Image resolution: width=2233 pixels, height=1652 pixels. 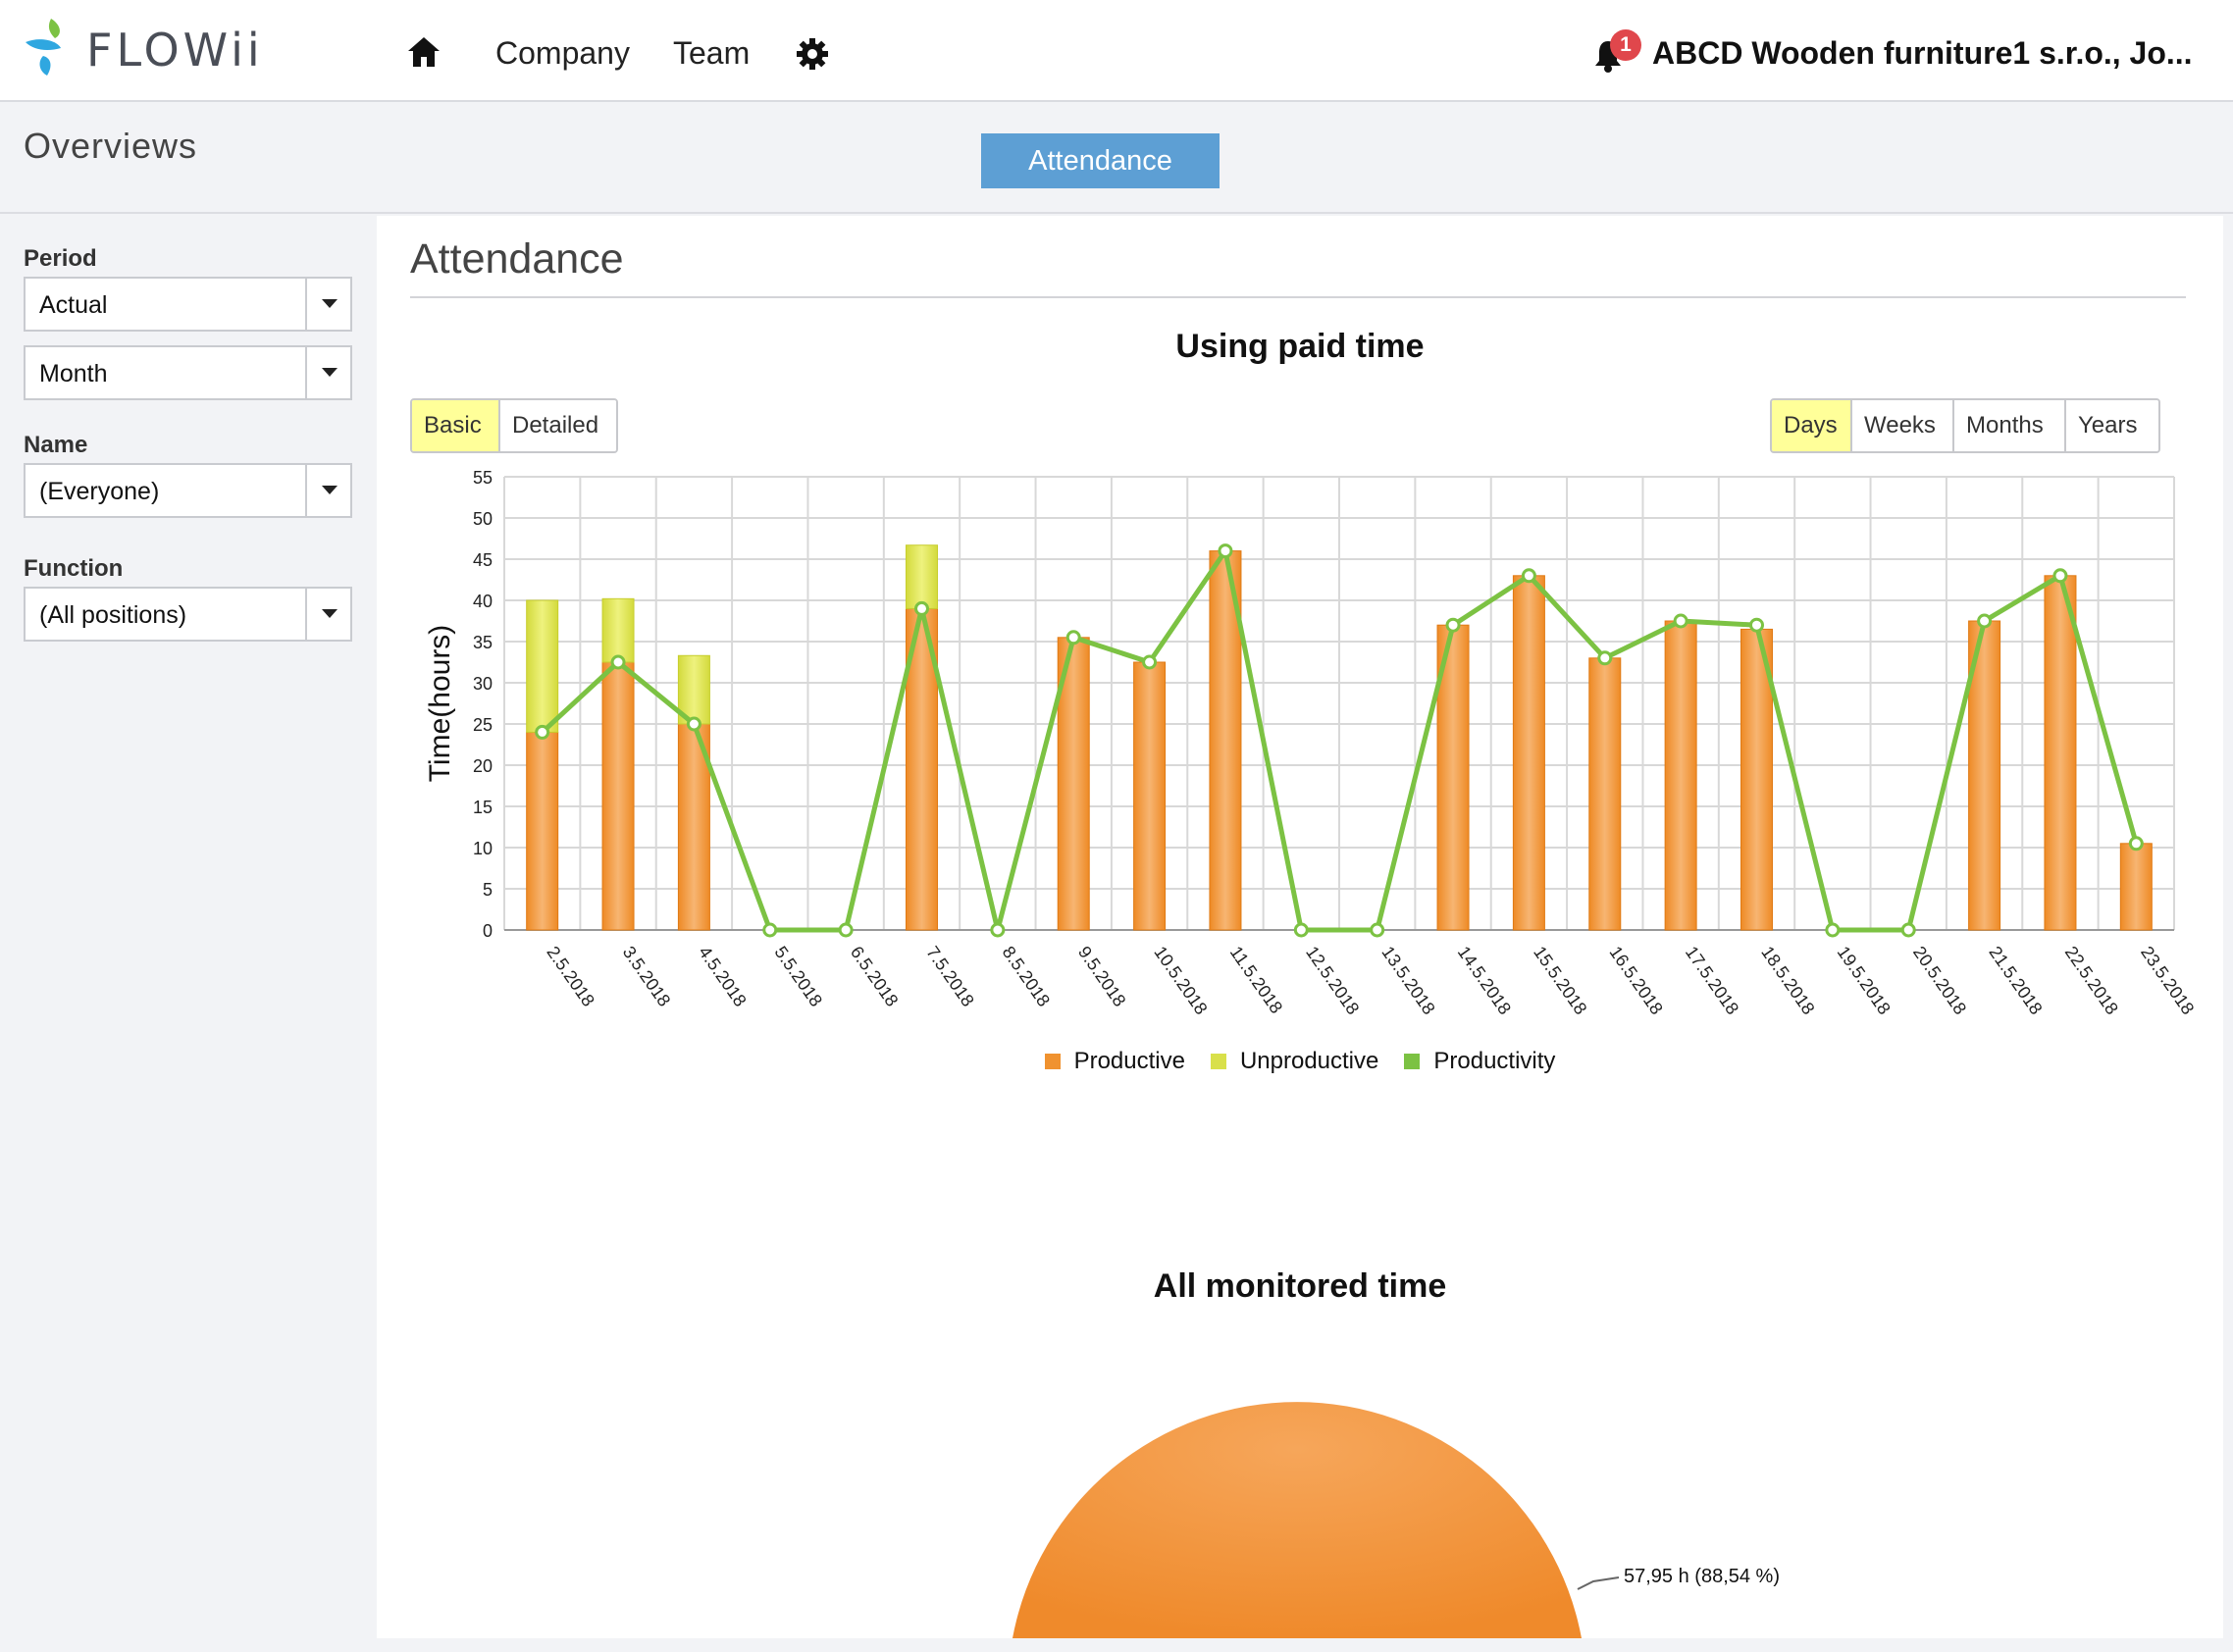 I want to click on x-tick-label: 22.5.2018, so click(x=2091, y=980).